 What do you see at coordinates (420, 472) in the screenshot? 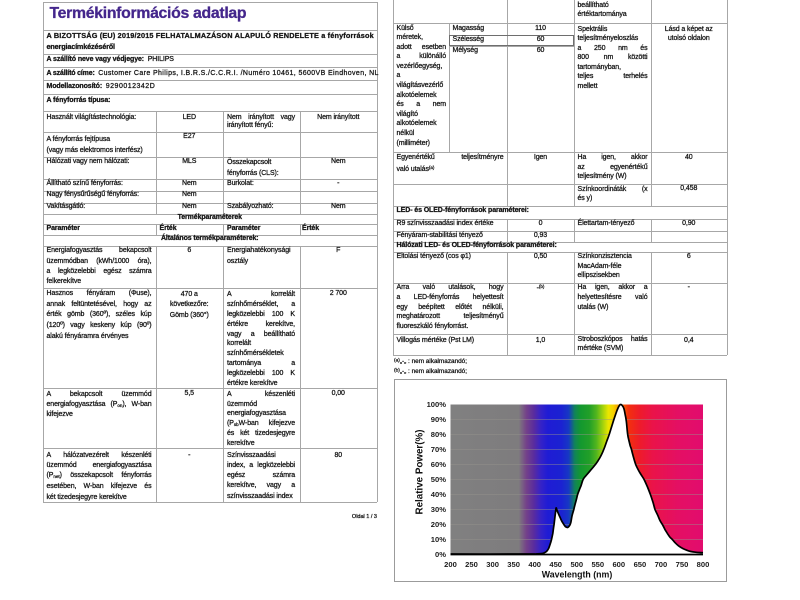
I see `svg-text: Relative Power(%)` at bounding box center [420, 472].